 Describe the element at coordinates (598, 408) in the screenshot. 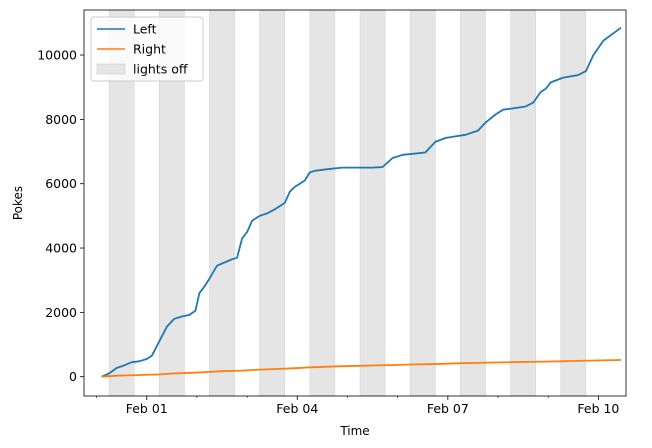

I see `x-tick-label-3: Feb 10` at that location.